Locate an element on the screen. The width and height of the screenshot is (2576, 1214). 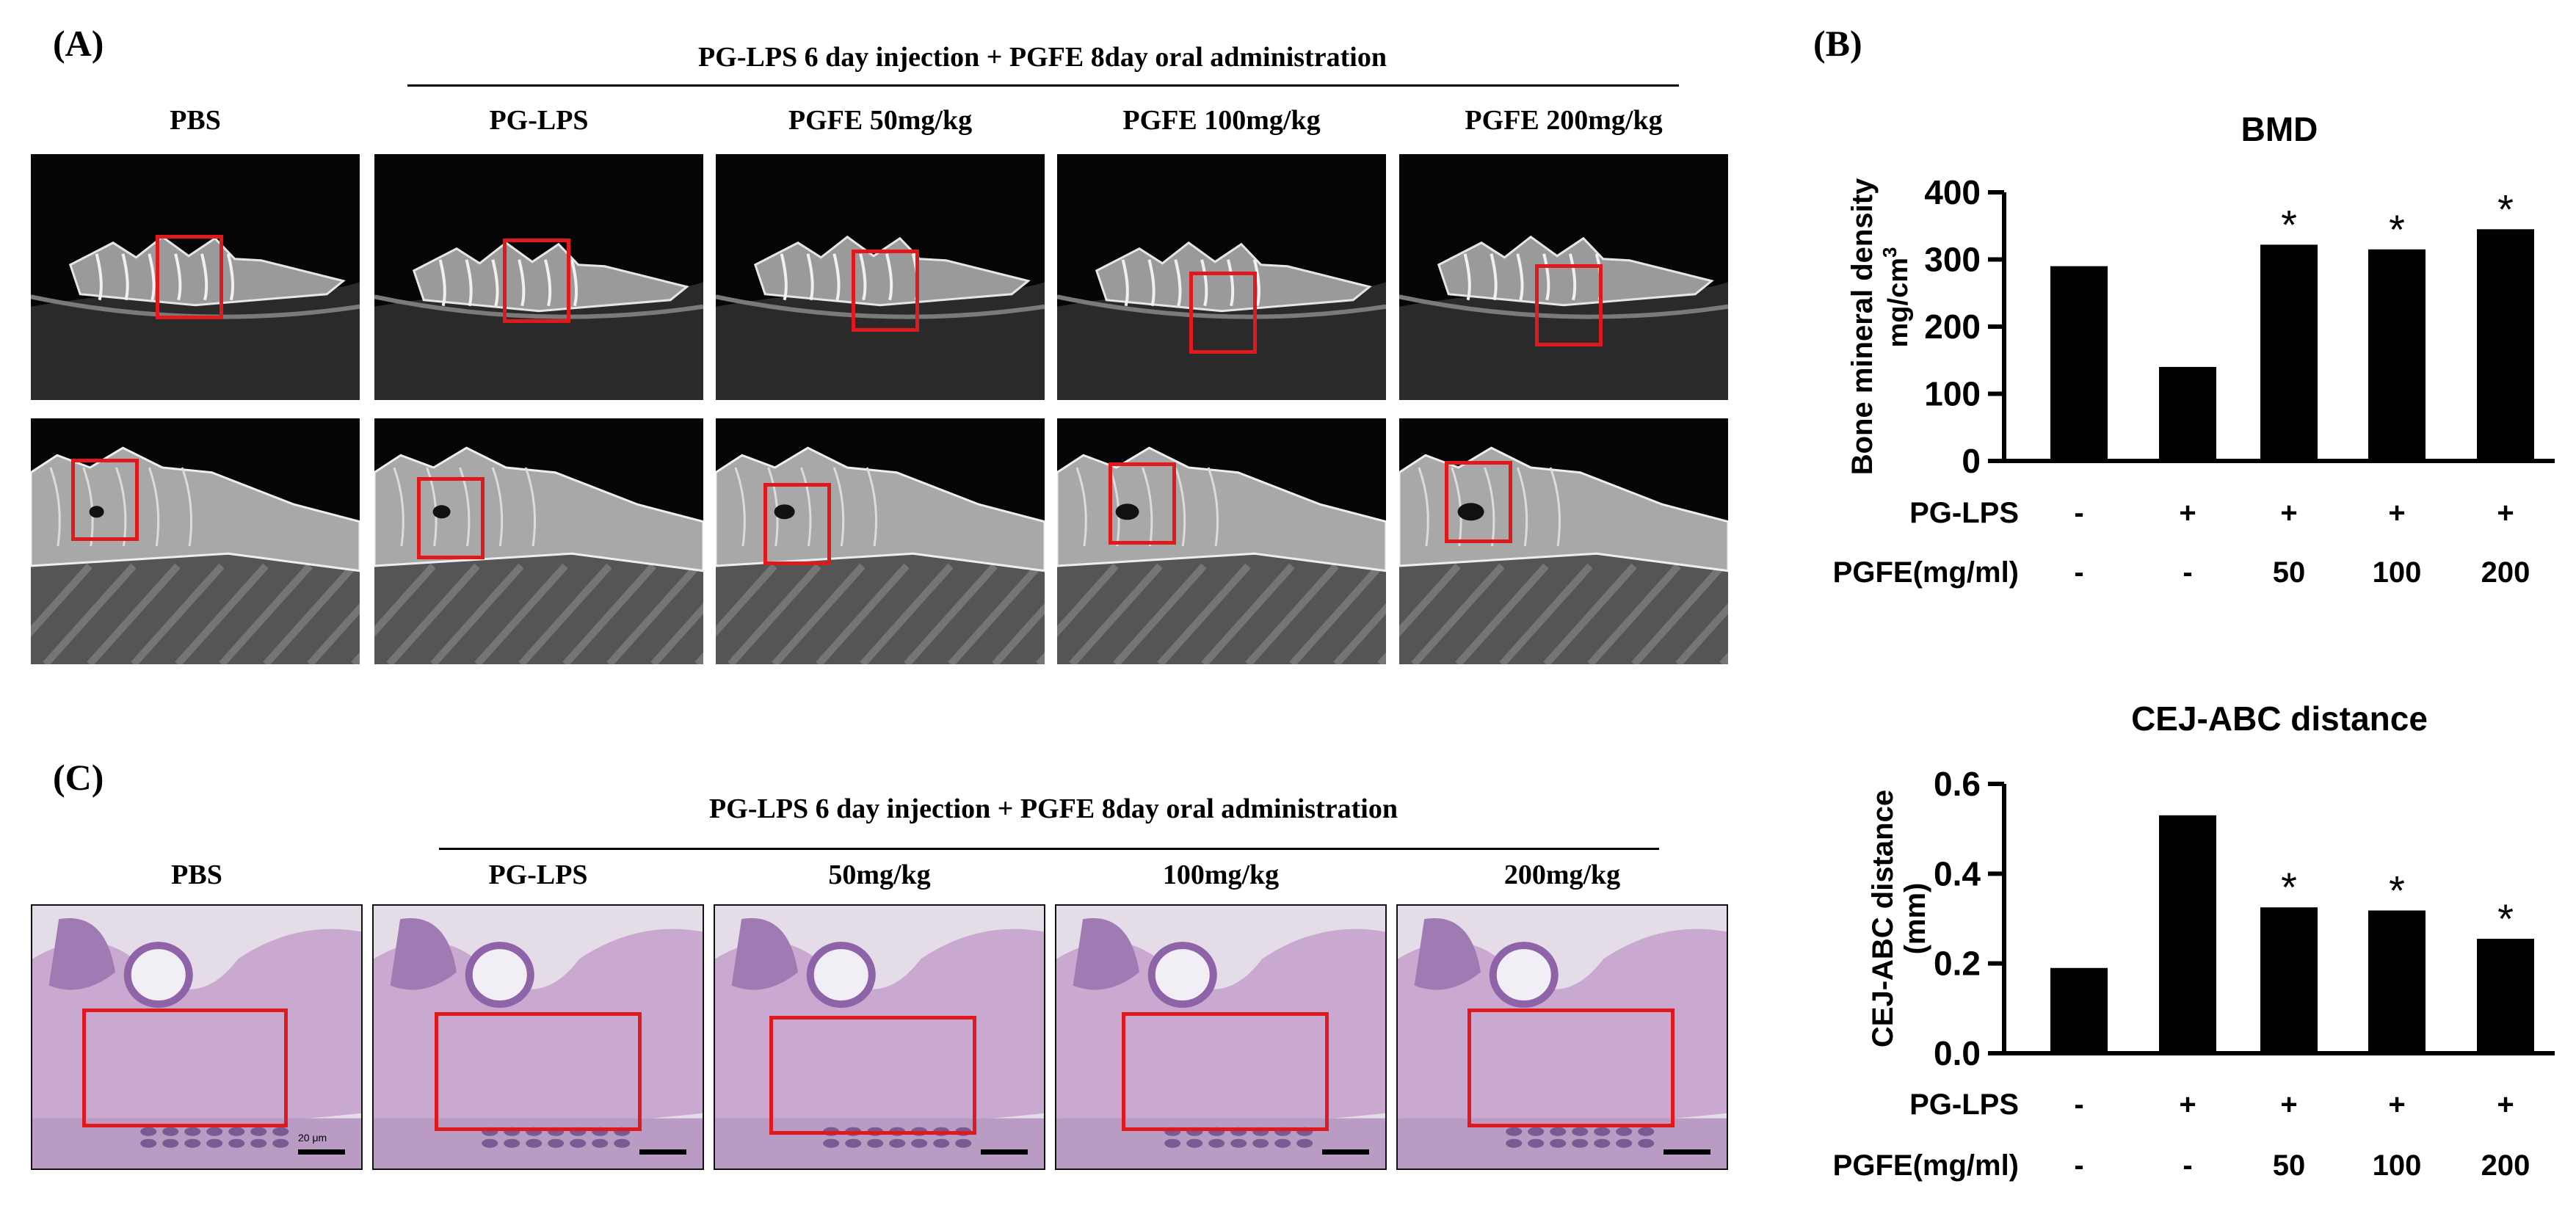
panel-c-column-label: 50mg/kg is located at coordinates (880, 874).